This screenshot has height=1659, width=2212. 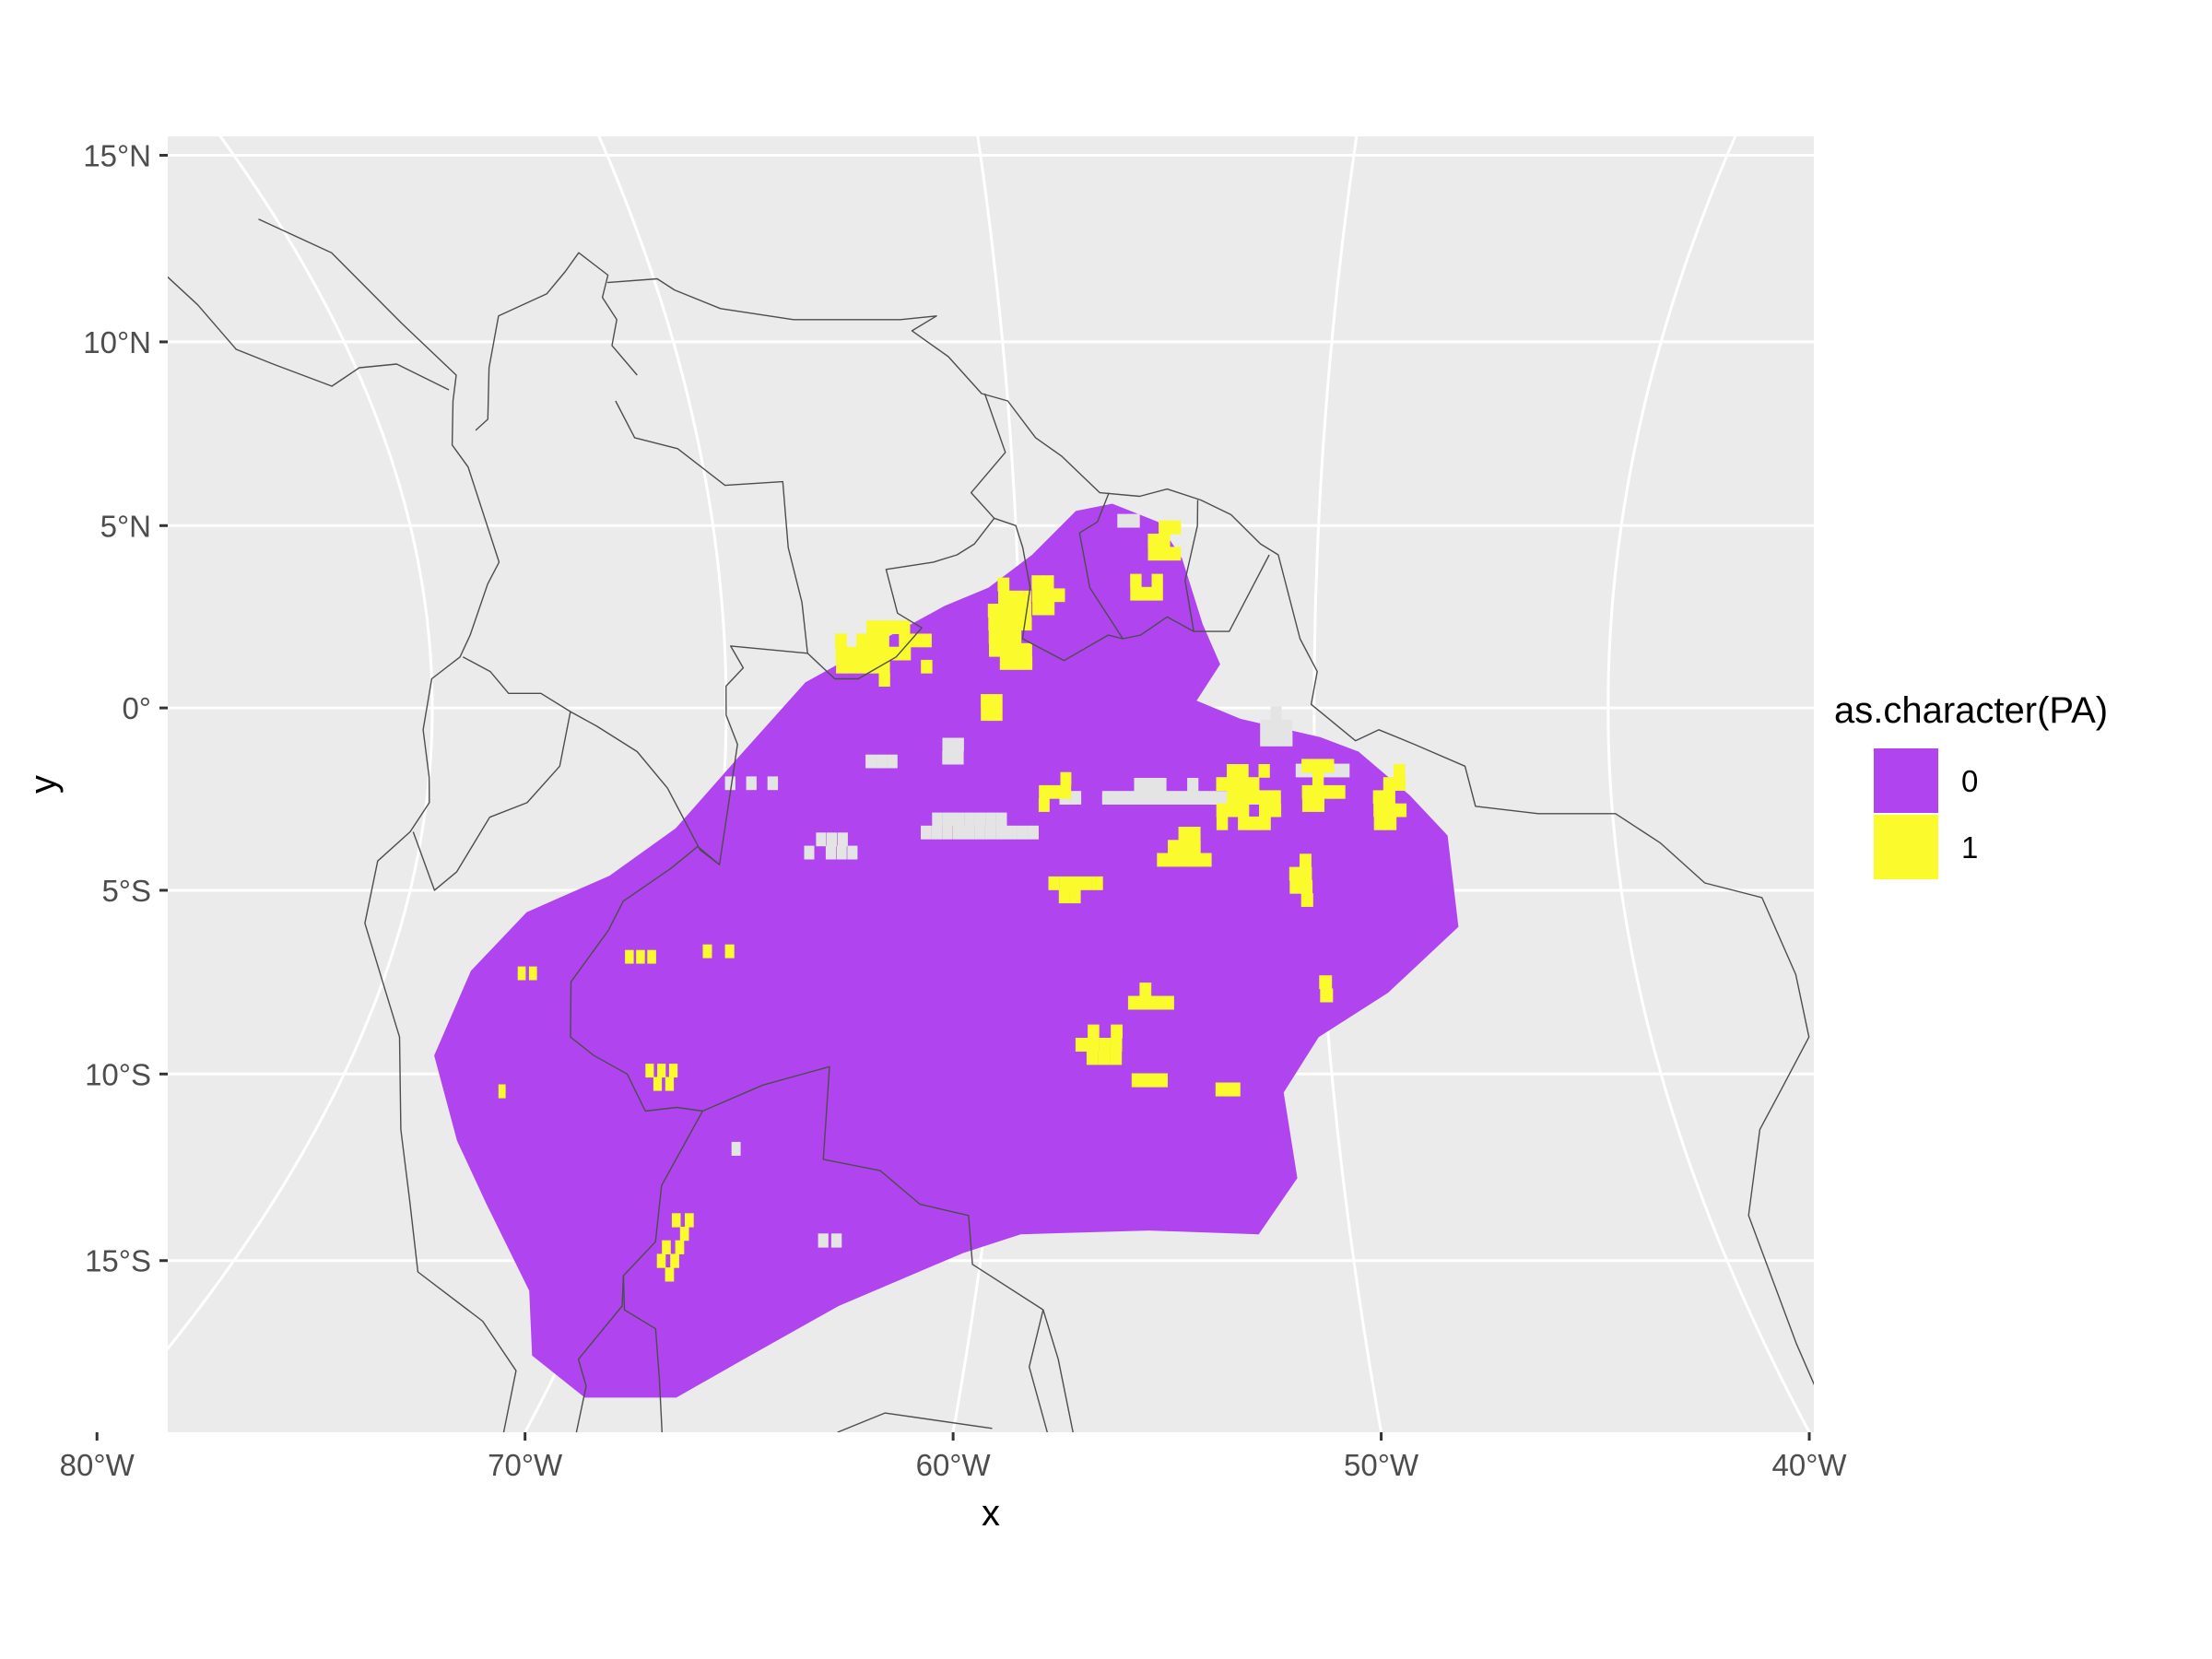 What do you see at coordinates (125, 526) in the screenshot?
I see `y-tick-label-2: 5°N` at bounding box center [125, 526].